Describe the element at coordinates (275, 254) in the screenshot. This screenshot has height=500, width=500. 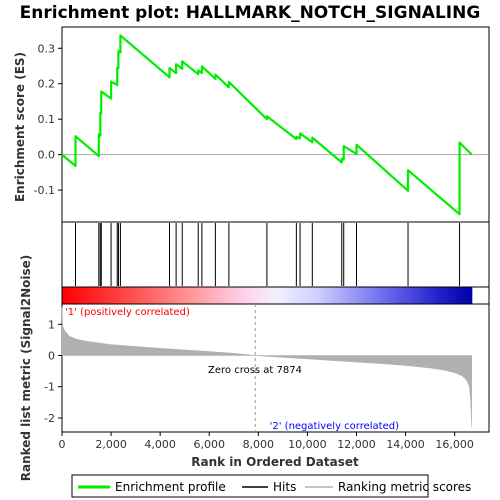
I see `hits-panel` at that location.